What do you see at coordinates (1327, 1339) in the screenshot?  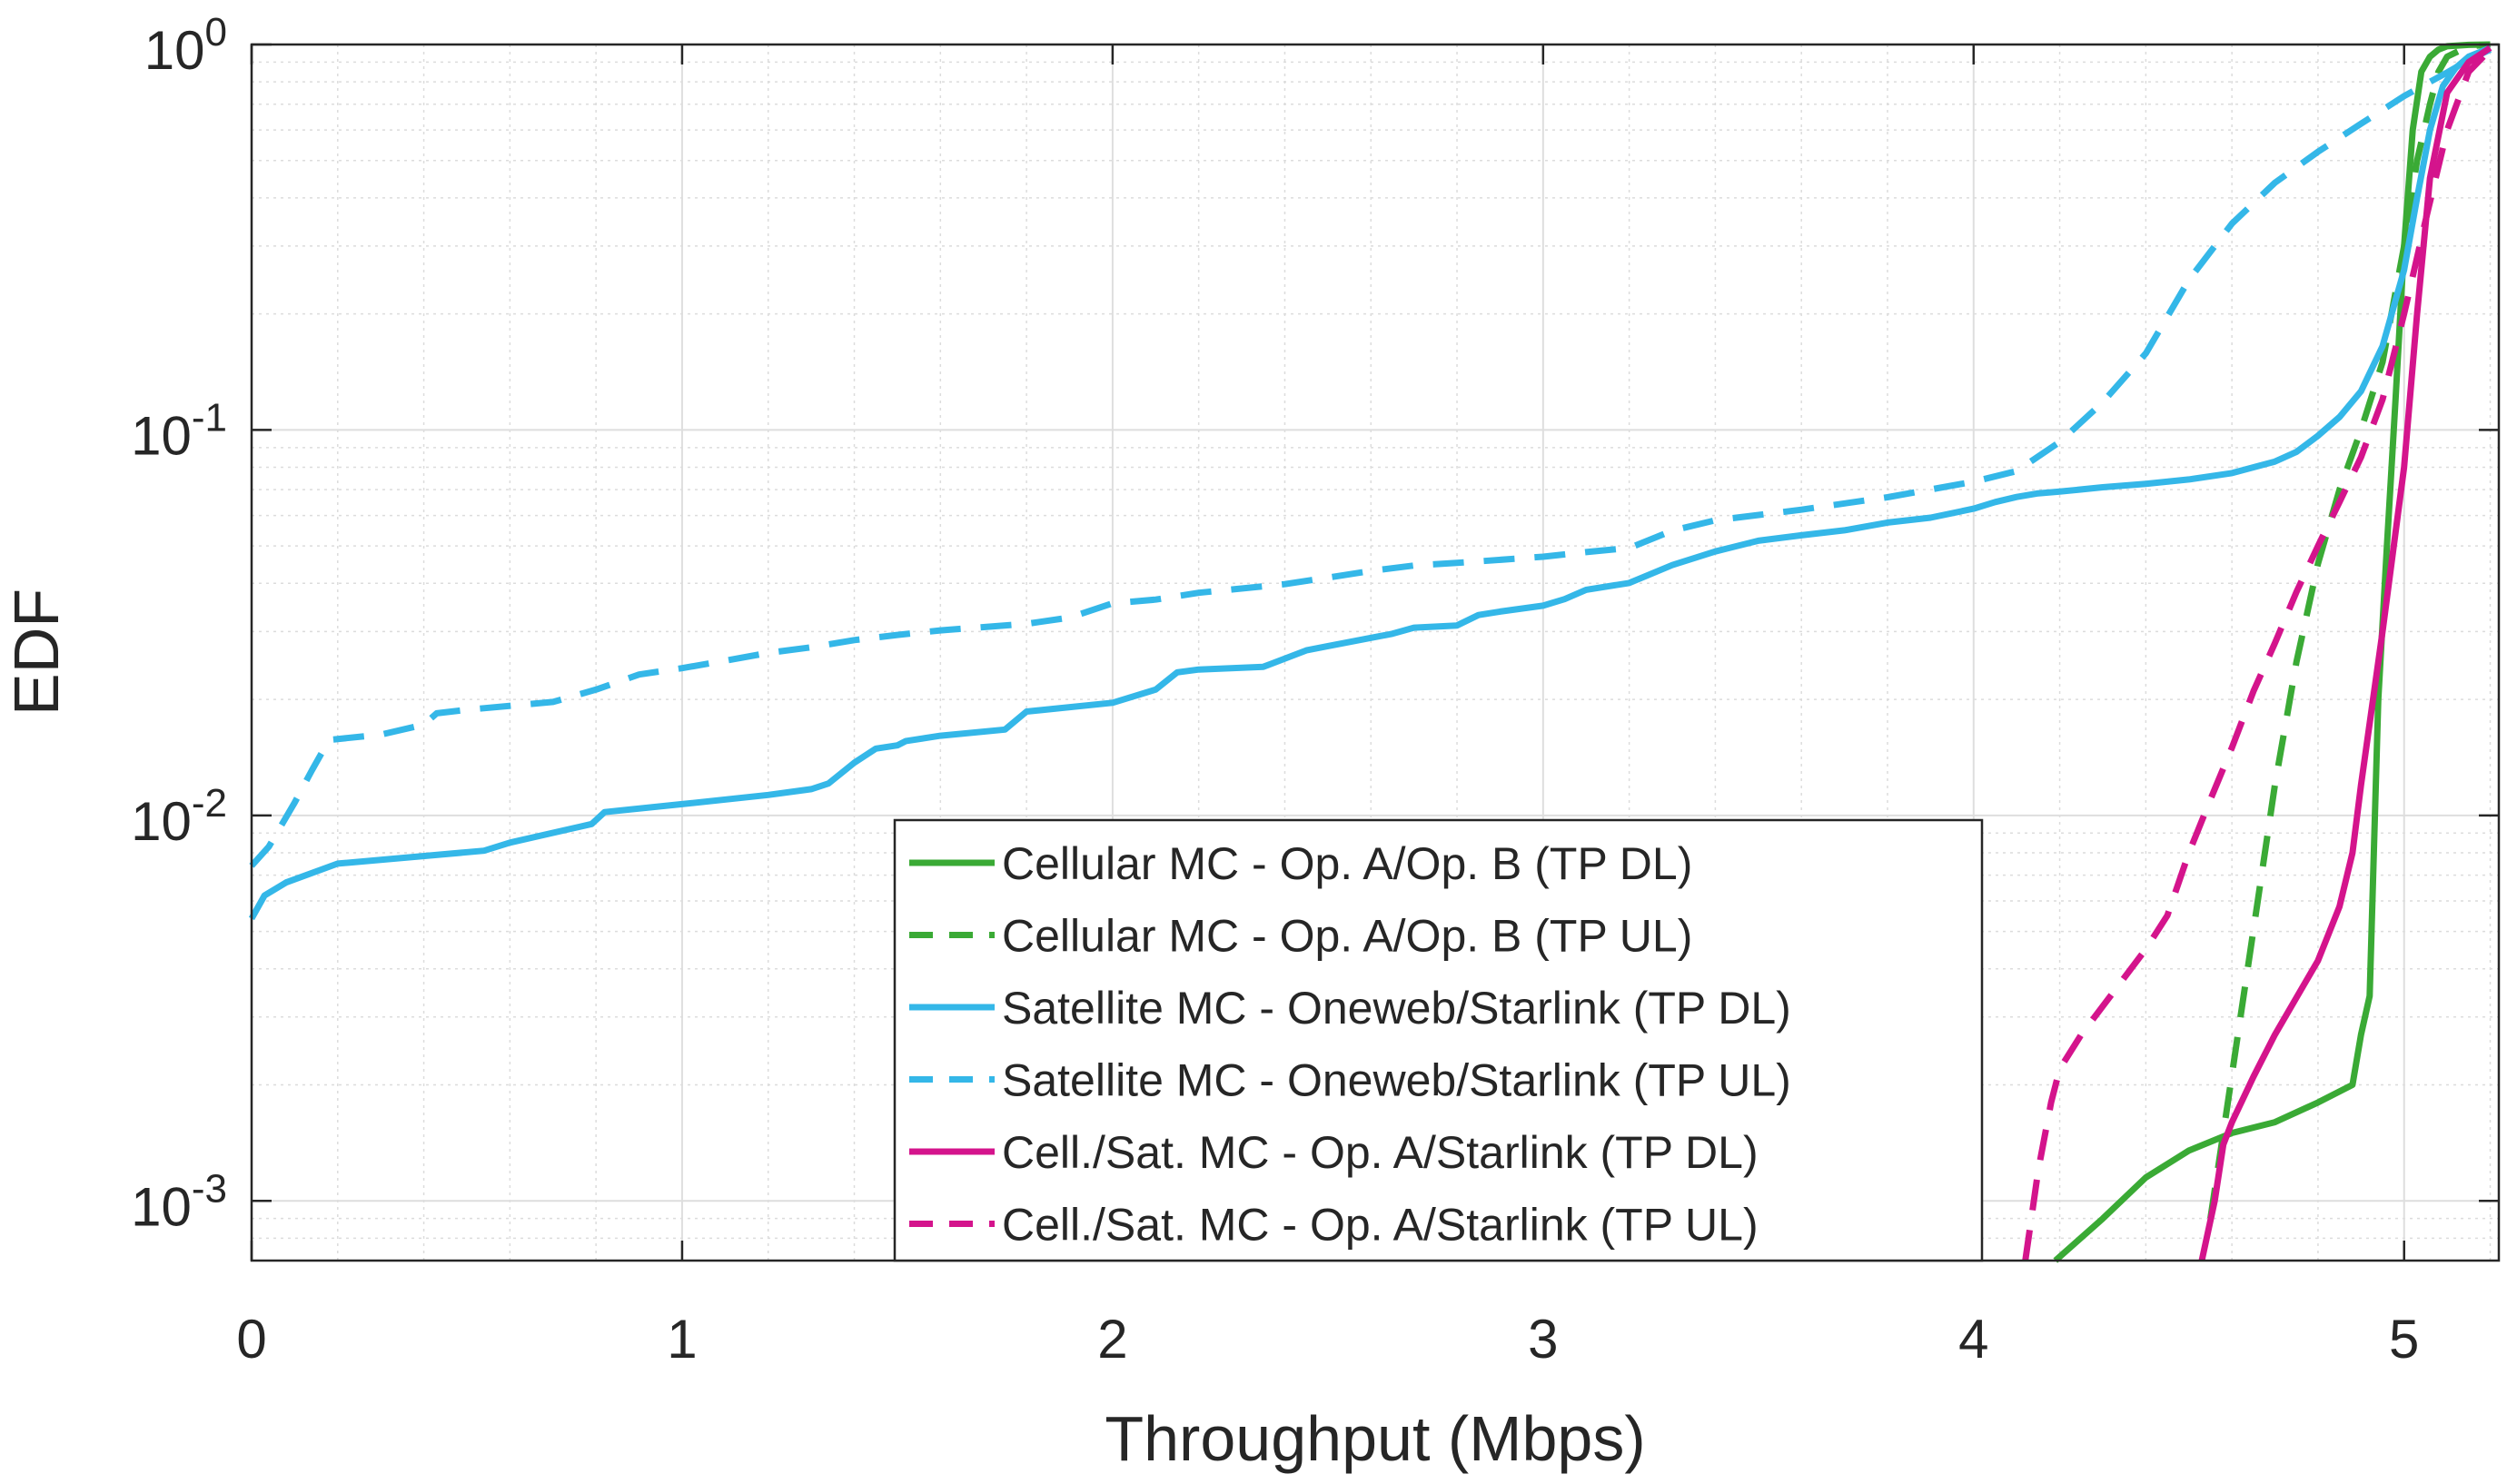 I see `x-tick-labels: 0 1 2 3 4 5` at bounding box center [1327, 1339].